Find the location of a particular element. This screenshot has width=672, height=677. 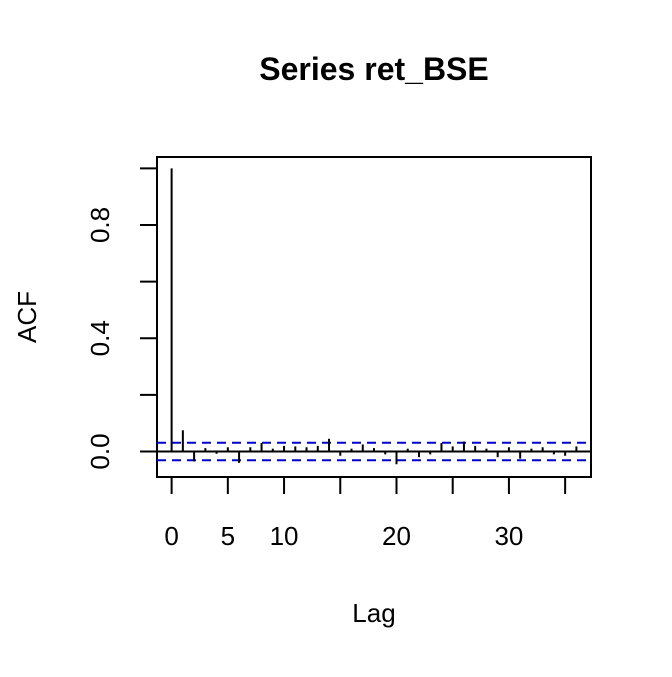

chart-title: Series ret_BSE is located at coordinates (373, 69).